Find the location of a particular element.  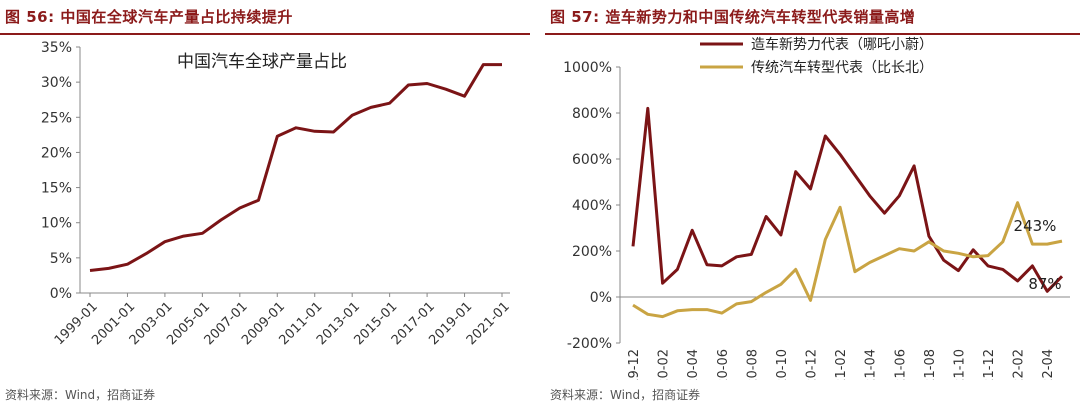

x-tick-label: 2020-04 is located at coordinates (693, 364).